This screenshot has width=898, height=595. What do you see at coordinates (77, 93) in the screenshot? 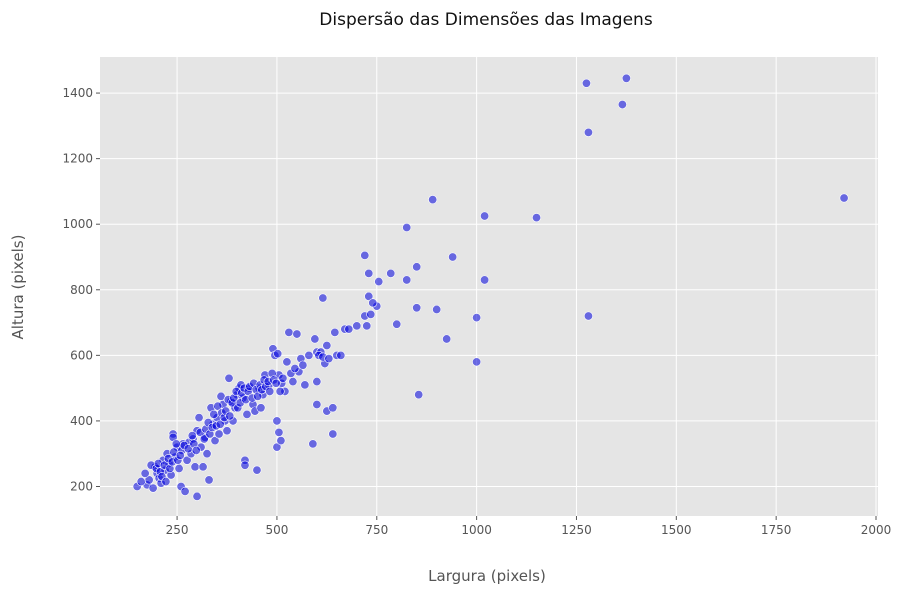
I see `y-tick-label: 1400` at bounding box center [77, 93].